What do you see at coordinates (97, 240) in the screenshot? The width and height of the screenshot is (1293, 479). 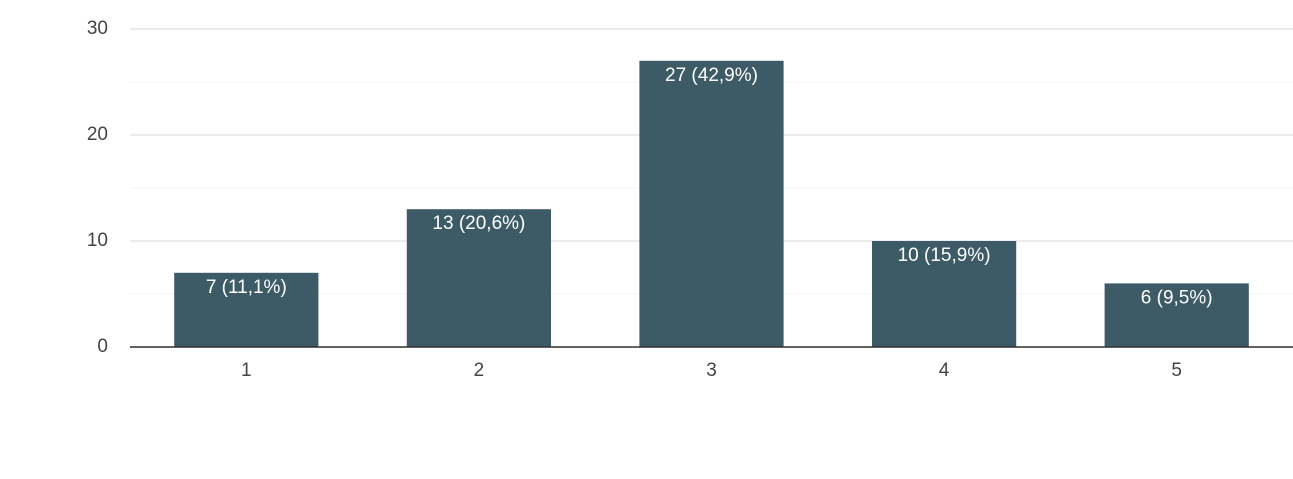 I see `y-tick-label: 10` at bounding box center [97, 240].